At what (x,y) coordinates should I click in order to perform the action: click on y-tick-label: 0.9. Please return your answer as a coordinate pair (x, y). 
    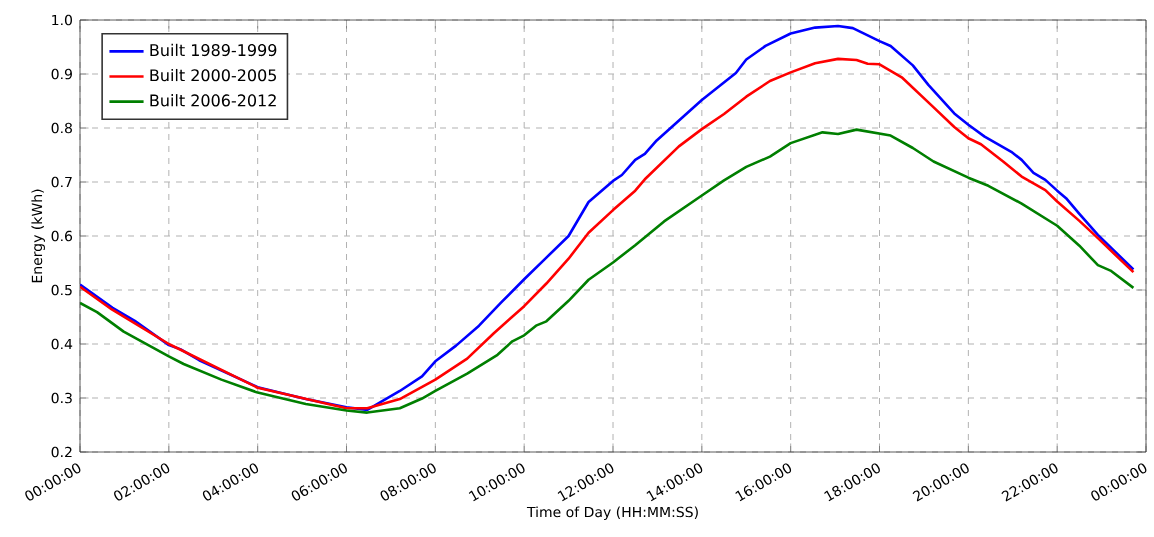
    Looking at the image, I should click on (61, 74).